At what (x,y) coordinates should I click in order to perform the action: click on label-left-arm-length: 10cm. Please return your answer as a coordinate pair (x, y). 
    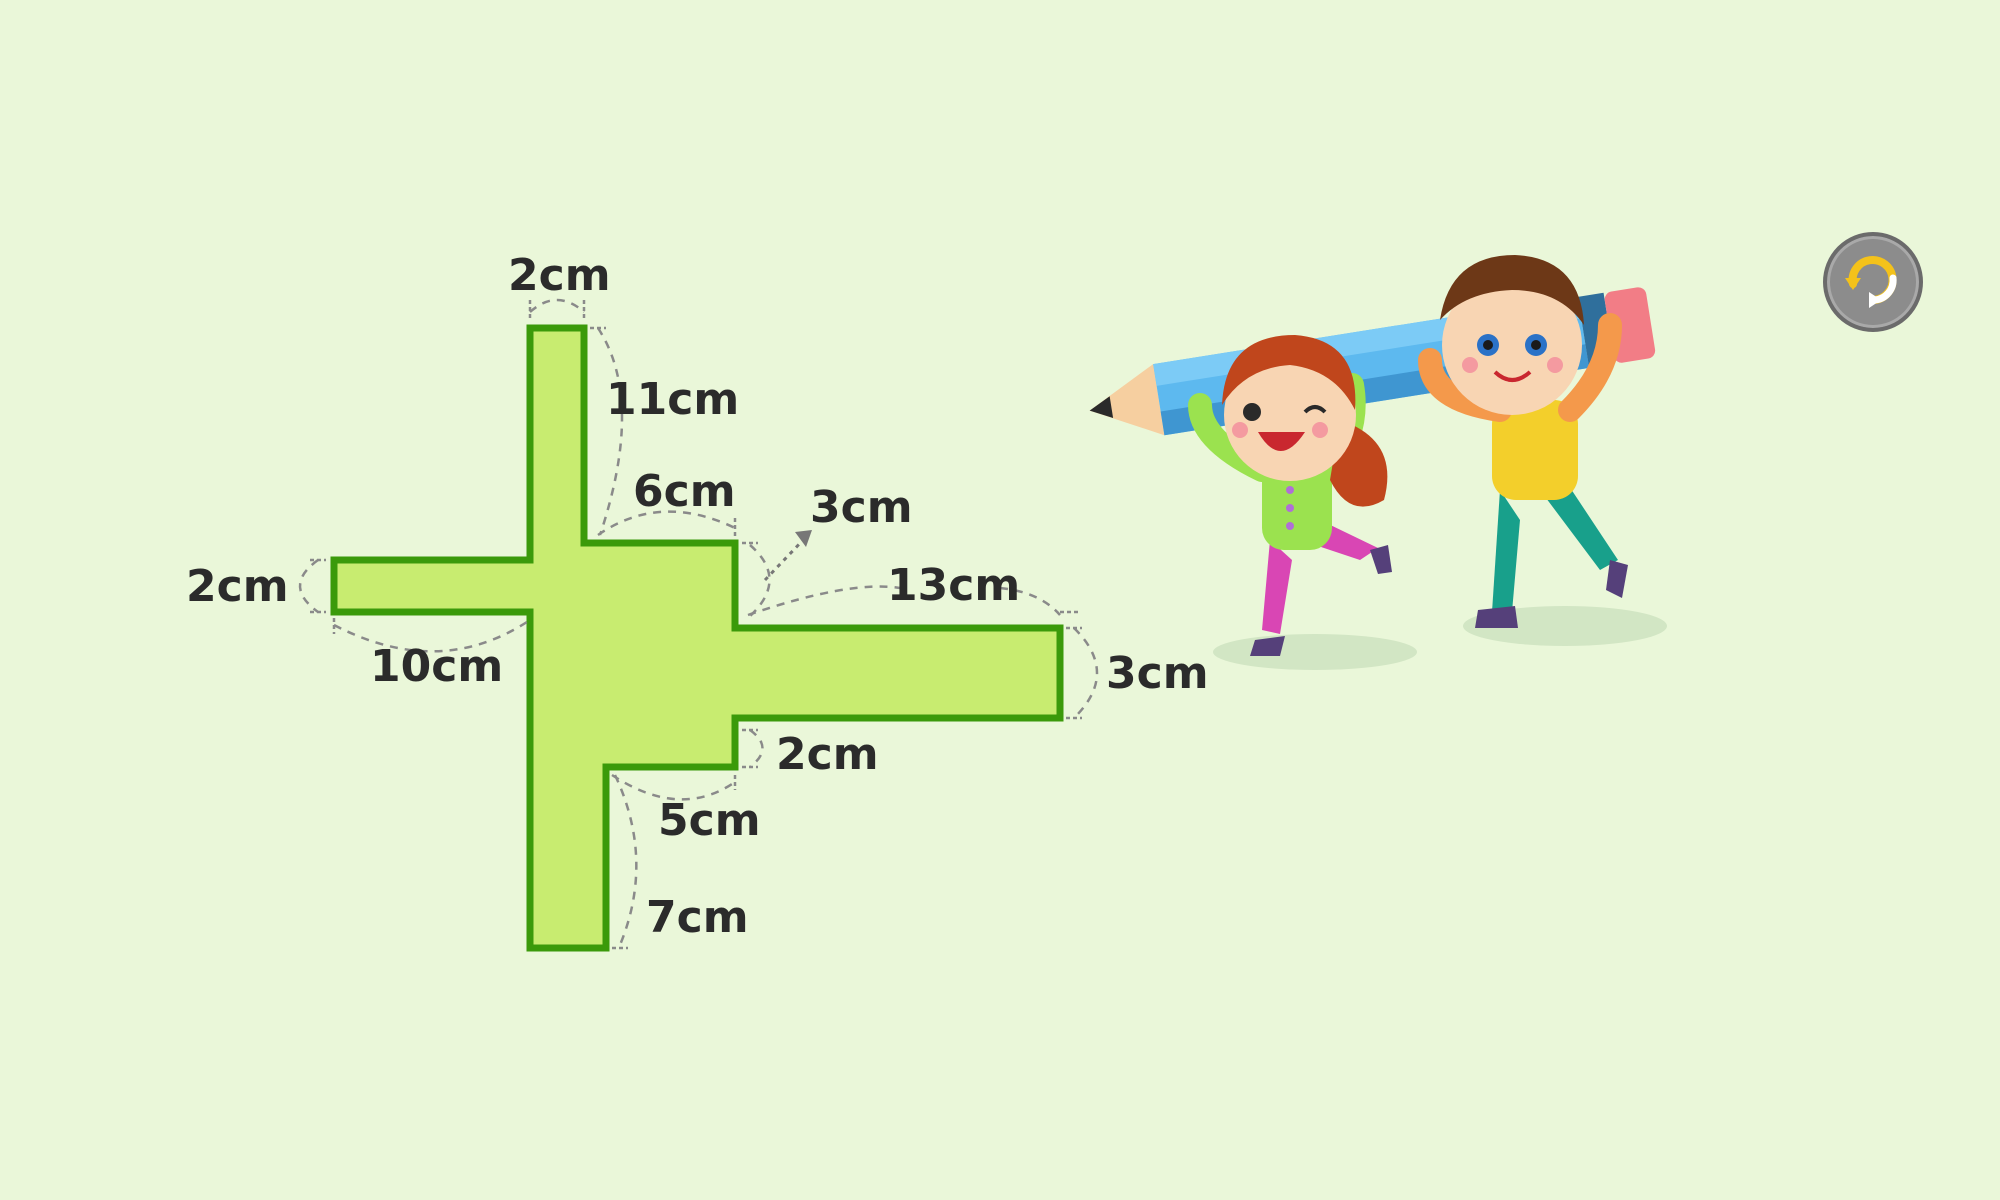
    Looking at the image, I should click on (436, 666).